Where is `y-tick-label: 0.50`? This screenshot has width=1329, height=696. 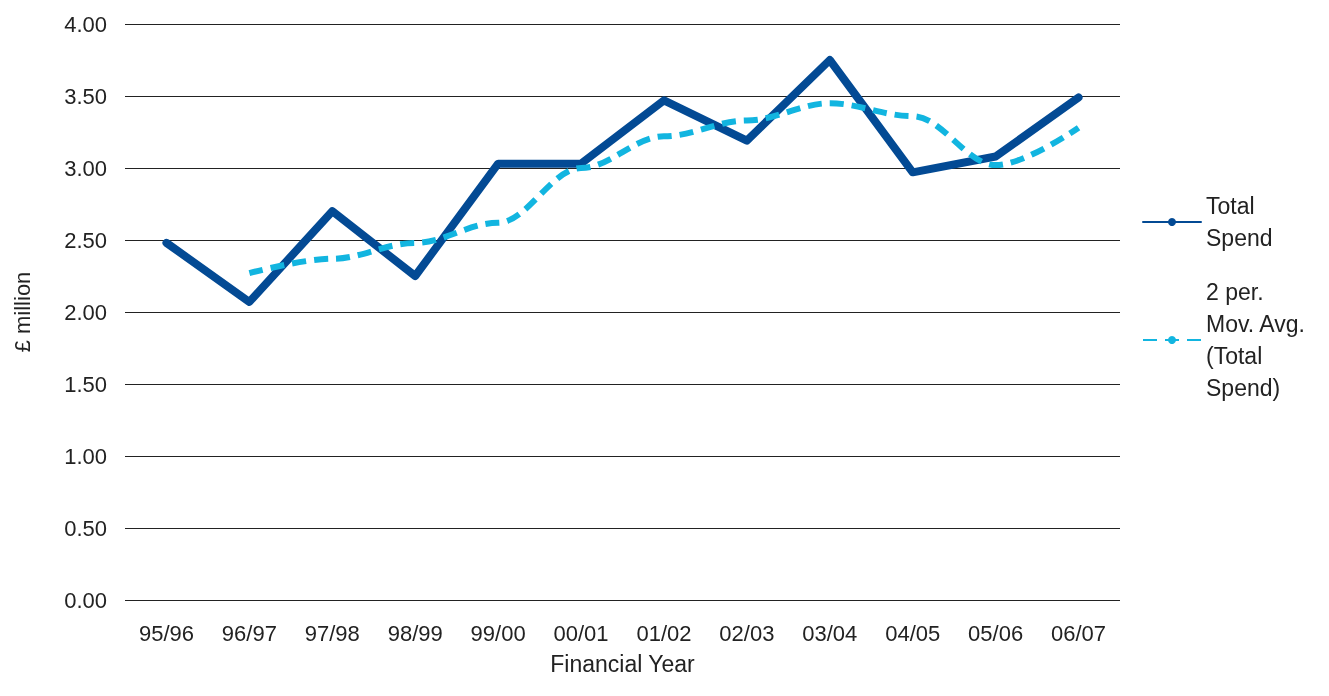 y-tick-label: 0.50 is located at coordinates (85, 528).